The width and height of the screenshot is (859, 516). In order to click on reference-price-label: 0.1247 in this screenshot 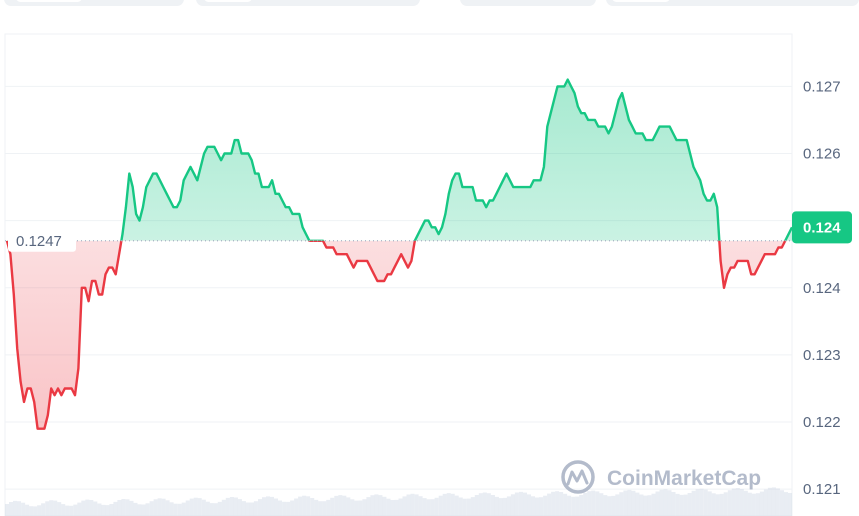, I will do `click(42, 240)`.